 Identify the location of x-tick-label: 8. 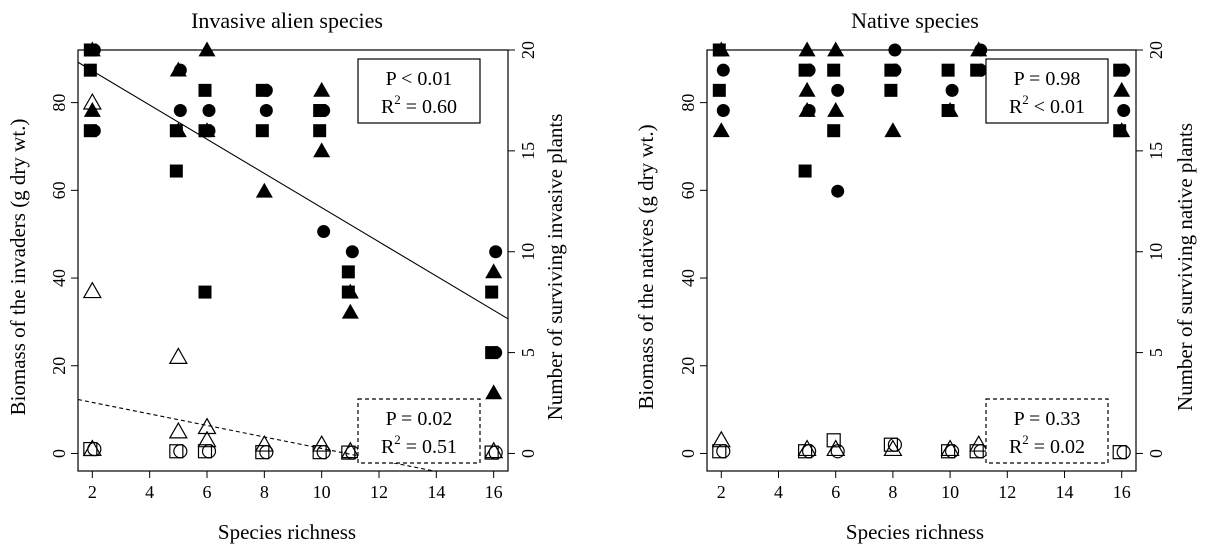
(264, 492).